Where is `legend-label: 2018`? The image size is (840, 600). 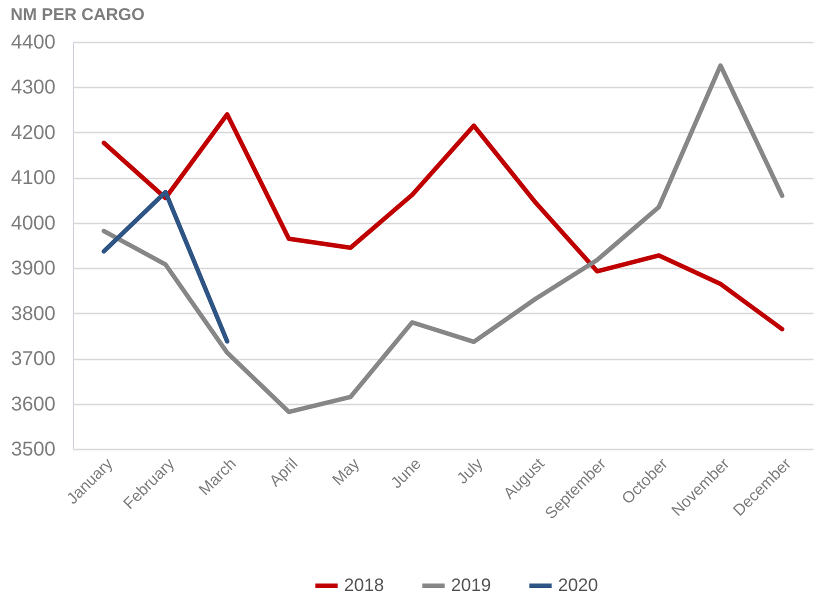
legend-label: 2018 is located at coordinates (364, 584).